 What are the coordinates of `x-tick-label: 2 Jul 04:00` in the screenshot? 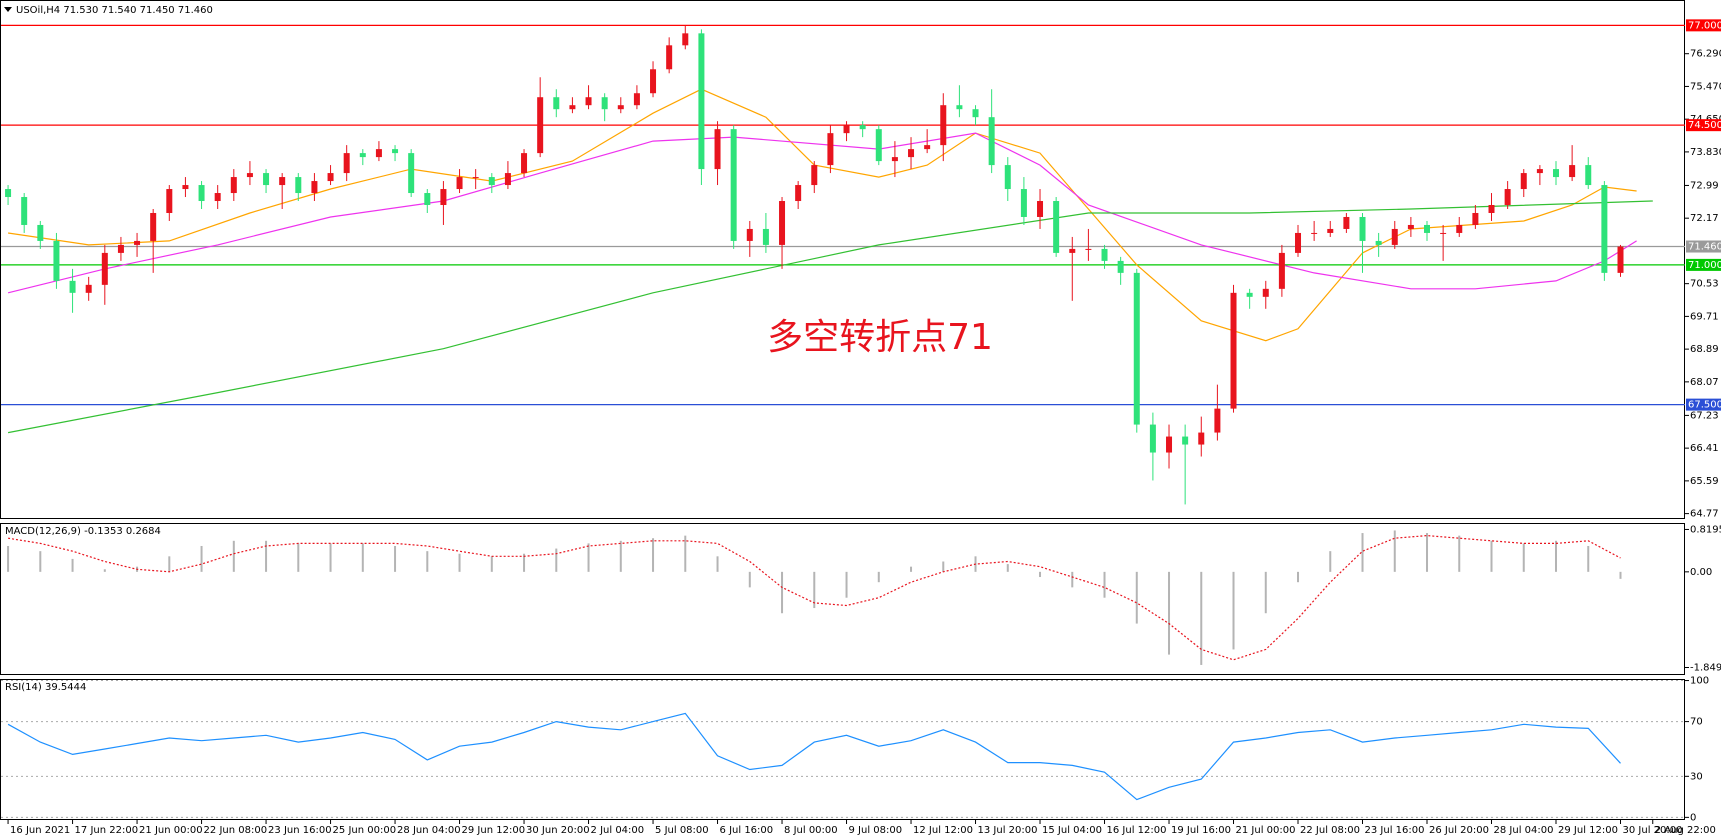 It's located at (618, 830).